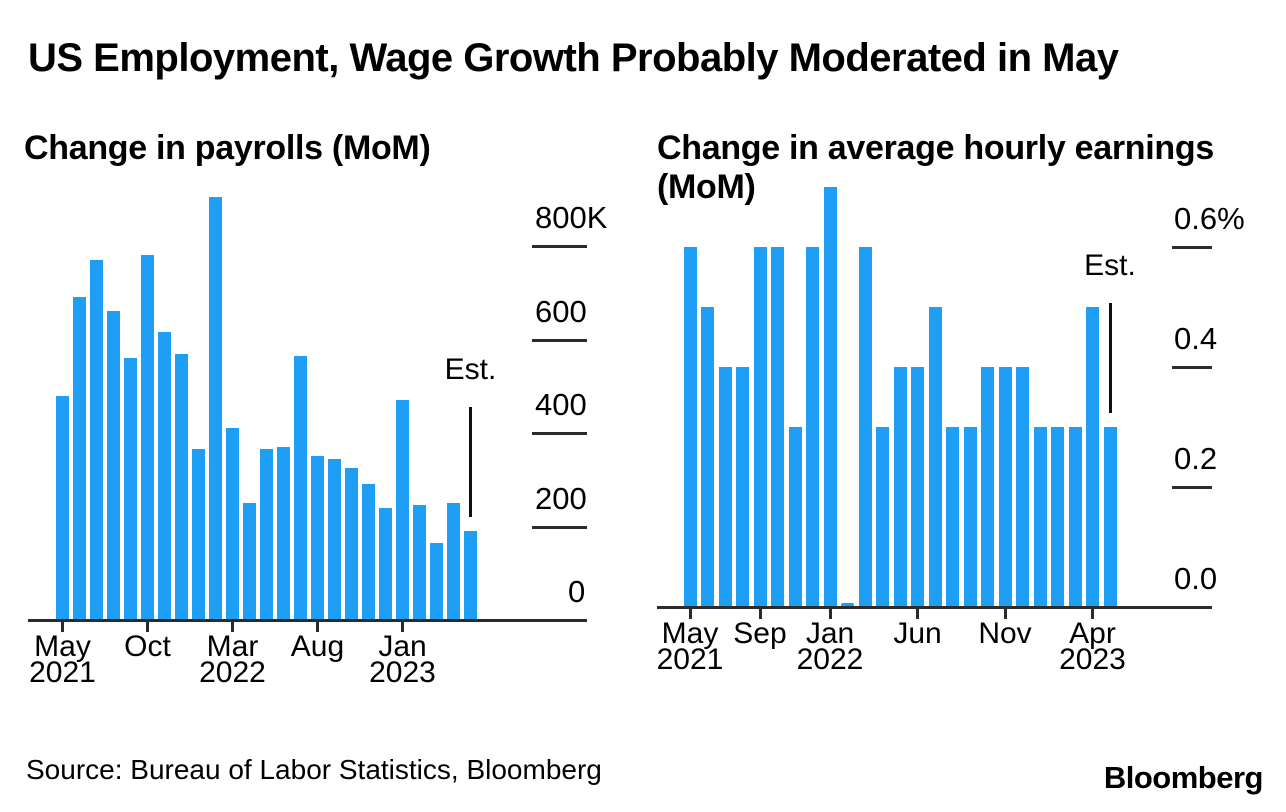 Image resolution: width=1286 pixels, height=812 pixels. I want to click on payrolls-chart-title: Change in payrolls (MoM), so click(227, 148).